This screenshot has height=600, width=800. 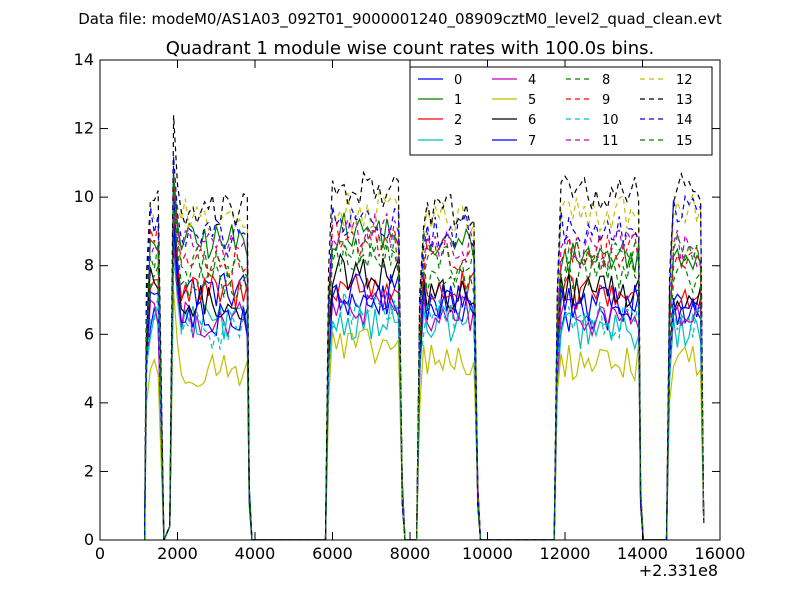 I want to click on y-tick-label: 10, so click(x=84, y=196).